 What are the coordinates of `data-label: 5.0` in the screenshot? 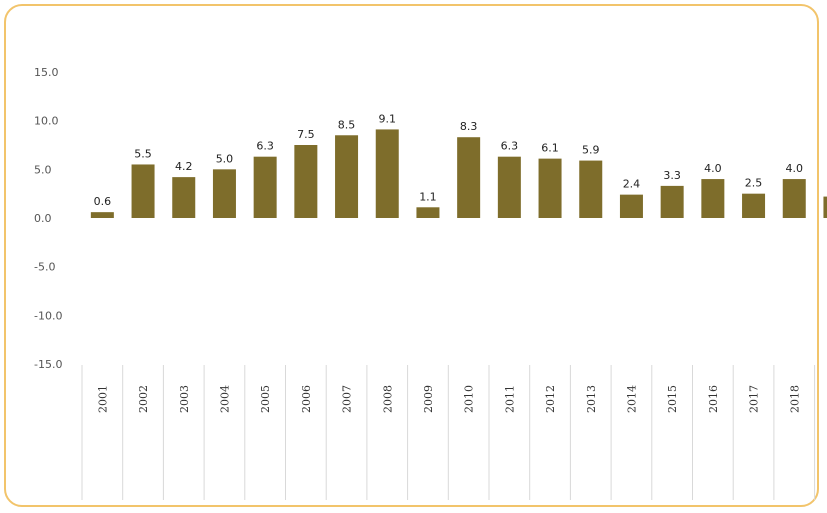 It's located at (225, 158).